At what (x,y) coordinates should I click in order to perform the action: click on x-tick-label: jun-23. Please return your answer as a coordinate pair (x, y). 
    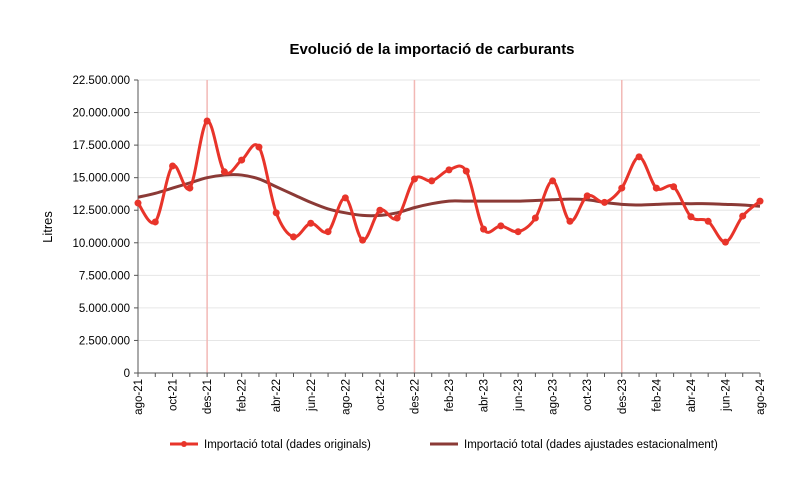
    Looking at the image, I should click on (519, 395).